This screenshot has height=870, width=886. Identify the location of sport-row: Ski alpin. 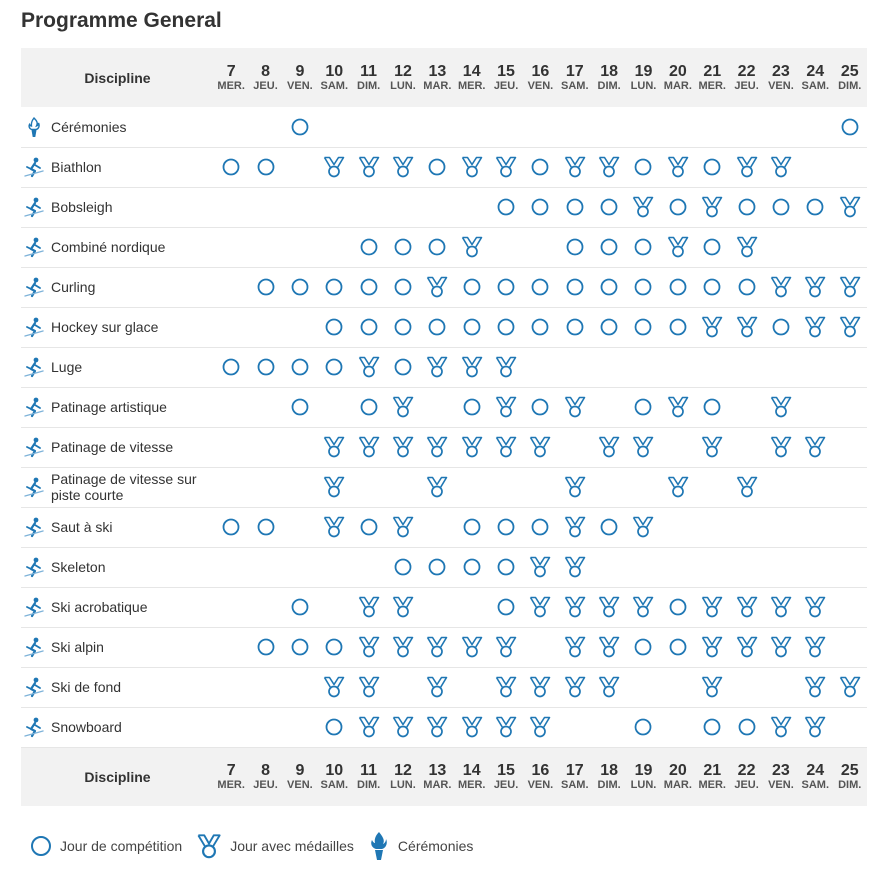
(444, 647).